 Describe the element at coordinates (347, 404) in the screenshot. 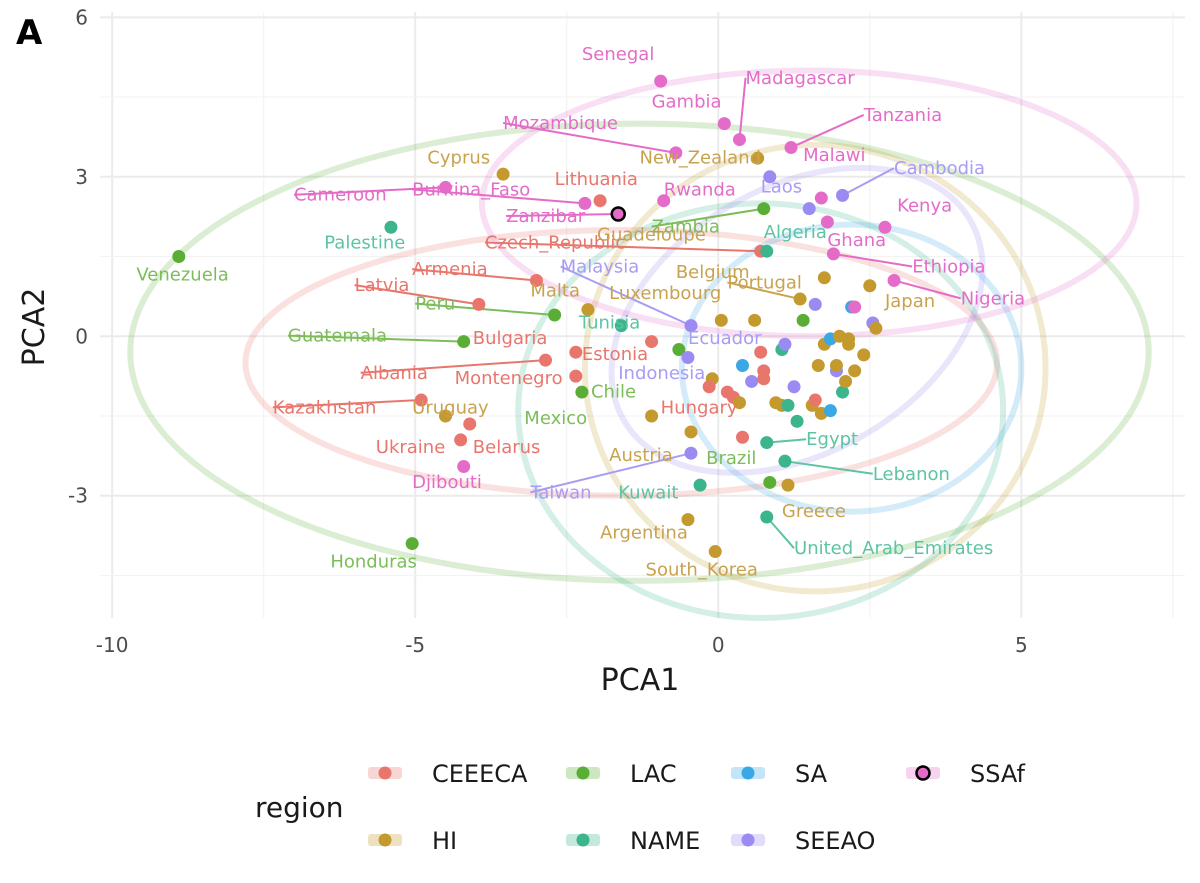

I see `leader-line-kazakhstan` at that location.